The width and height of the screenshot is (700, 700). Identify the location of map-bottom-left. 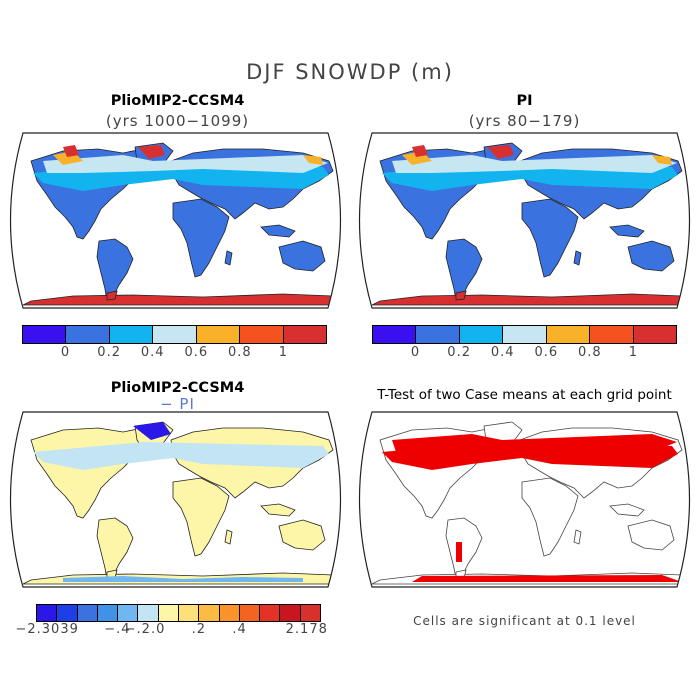
(175, 499).